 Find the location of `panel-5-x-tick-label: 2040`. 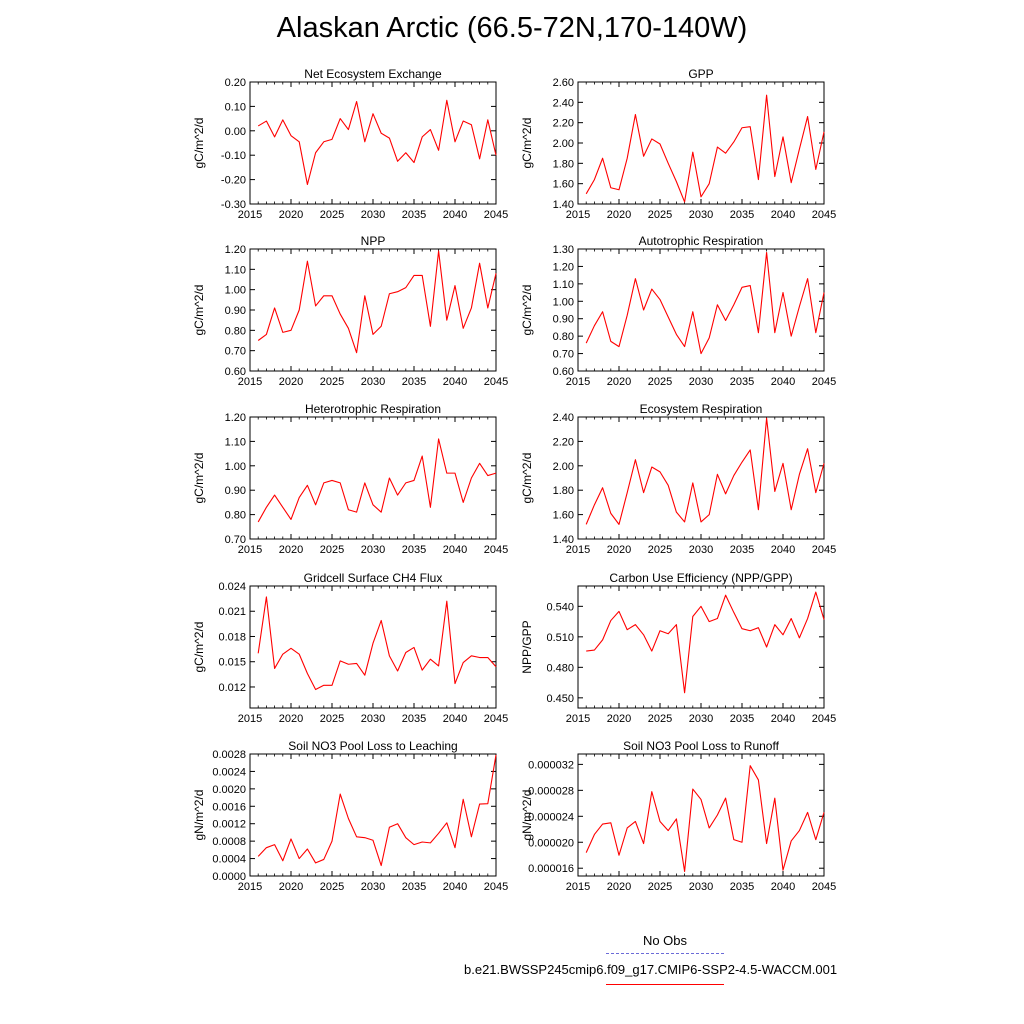

panel-5-x-tick-label: 2040 is located at coordinates (455, 550).